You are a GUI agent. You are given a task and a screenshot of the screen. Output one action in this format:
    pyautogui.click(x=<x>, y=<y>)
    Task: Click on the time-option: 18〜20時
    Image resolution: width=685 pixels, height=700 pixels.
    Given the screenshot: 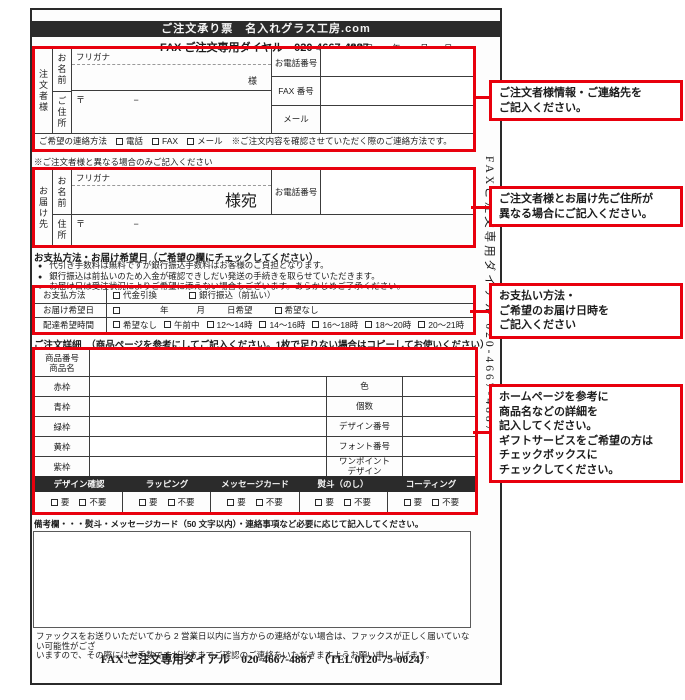 What is the action you would take?
    pyautogui.click(x=393, y=324)
    